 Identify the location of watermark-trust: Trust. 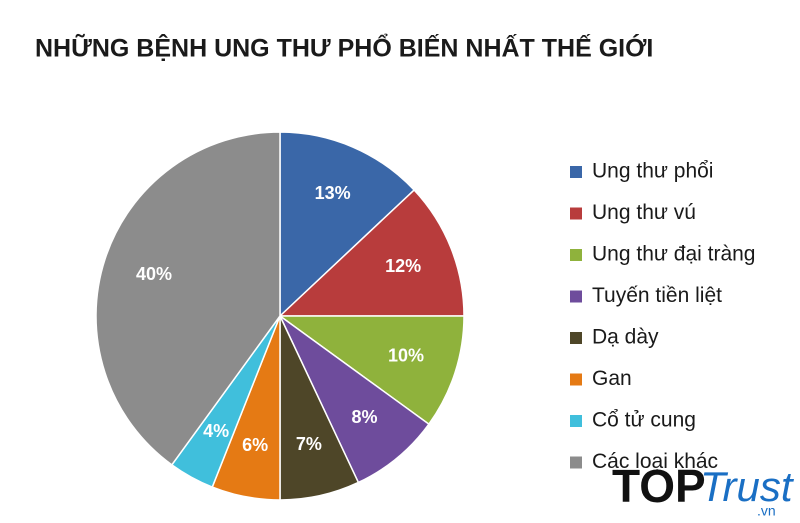
(747, 486).